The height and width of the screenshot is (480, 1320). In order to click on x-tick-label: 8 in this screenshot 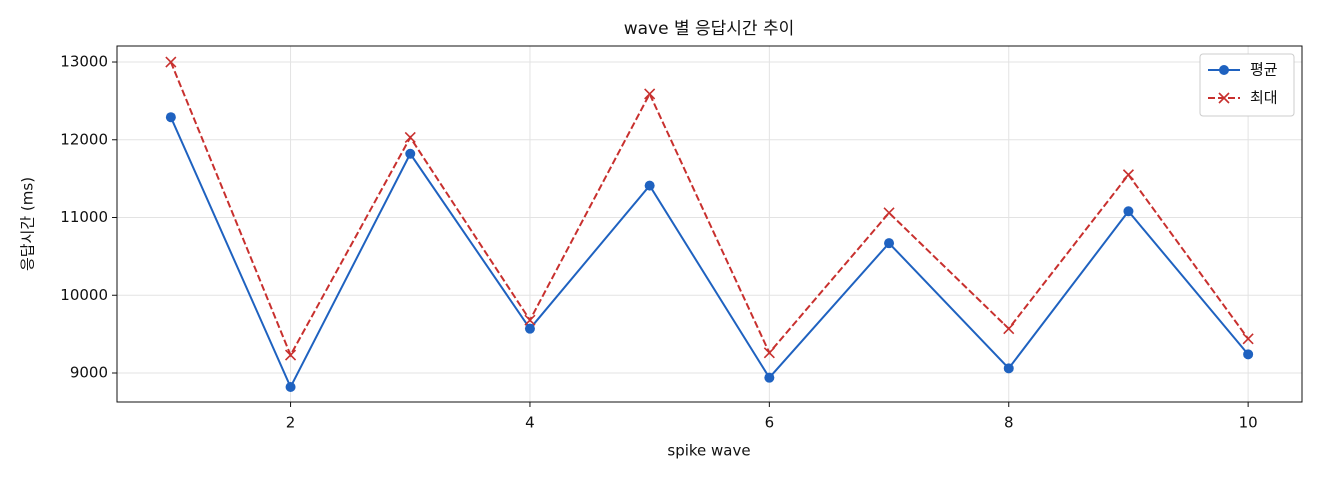, I will do `click(1009, 423)`.